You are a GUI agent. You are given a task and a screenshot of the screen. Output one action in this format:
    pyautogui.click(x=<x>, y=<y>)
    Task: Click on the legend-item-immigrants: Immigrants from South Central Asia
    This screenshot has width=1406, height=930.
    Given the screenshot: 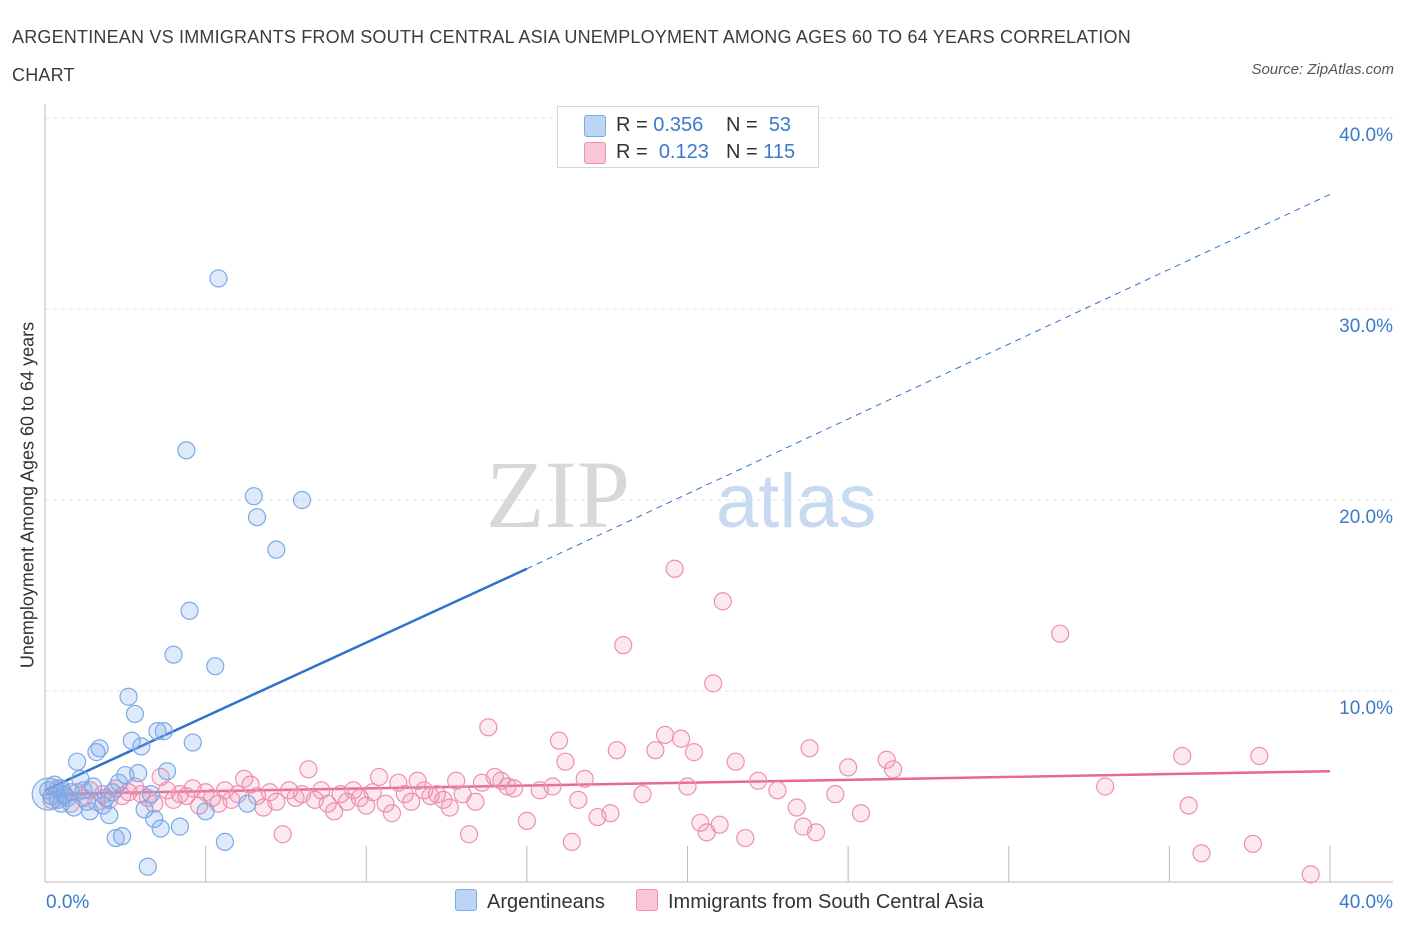 What is the action you would take?
    pyautogui.click(x=810, y=902)
    